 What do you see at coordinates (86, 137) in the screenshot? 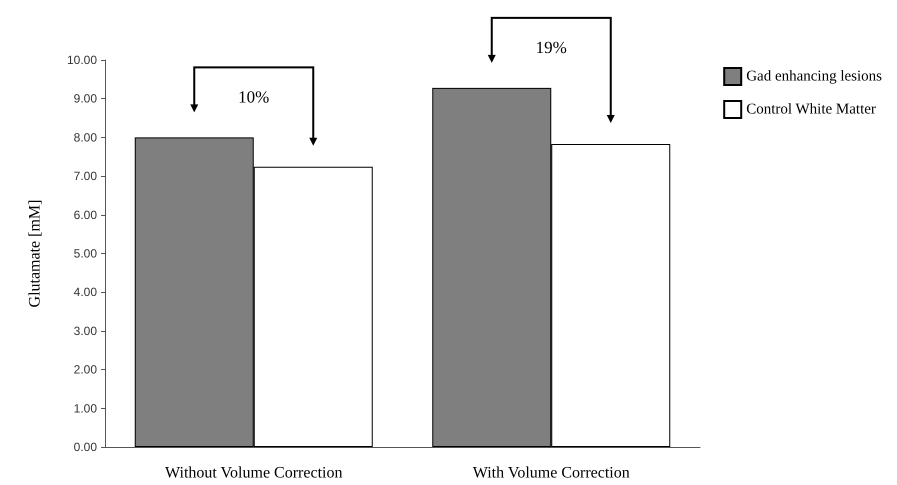
I see `y-tick-label: 8.00` at bounding box center [86, 137].